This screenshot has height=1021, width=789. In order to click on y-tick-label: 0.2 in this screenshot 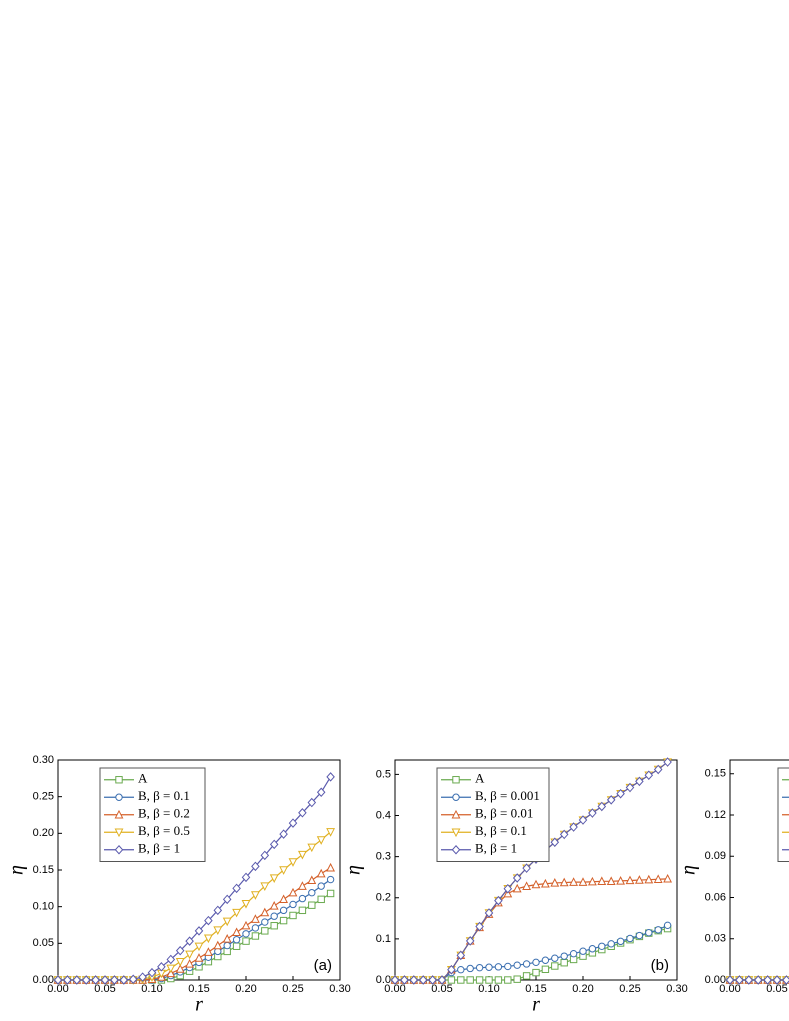, I will do `click(383, 898)`.